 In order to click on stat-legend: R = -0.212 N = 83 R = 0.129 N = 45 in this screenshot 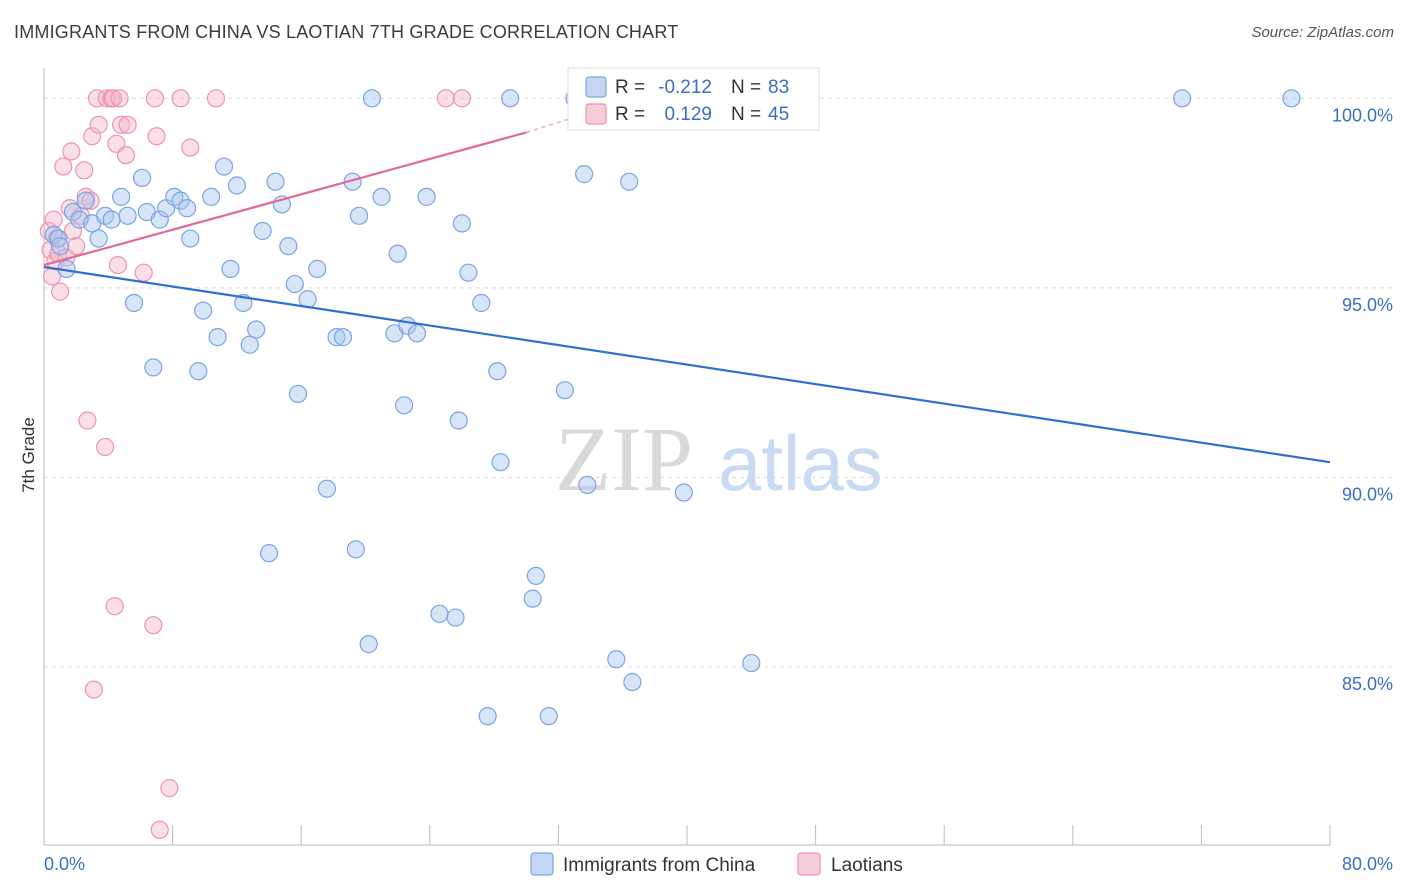, I will do `click(693, 99)`.